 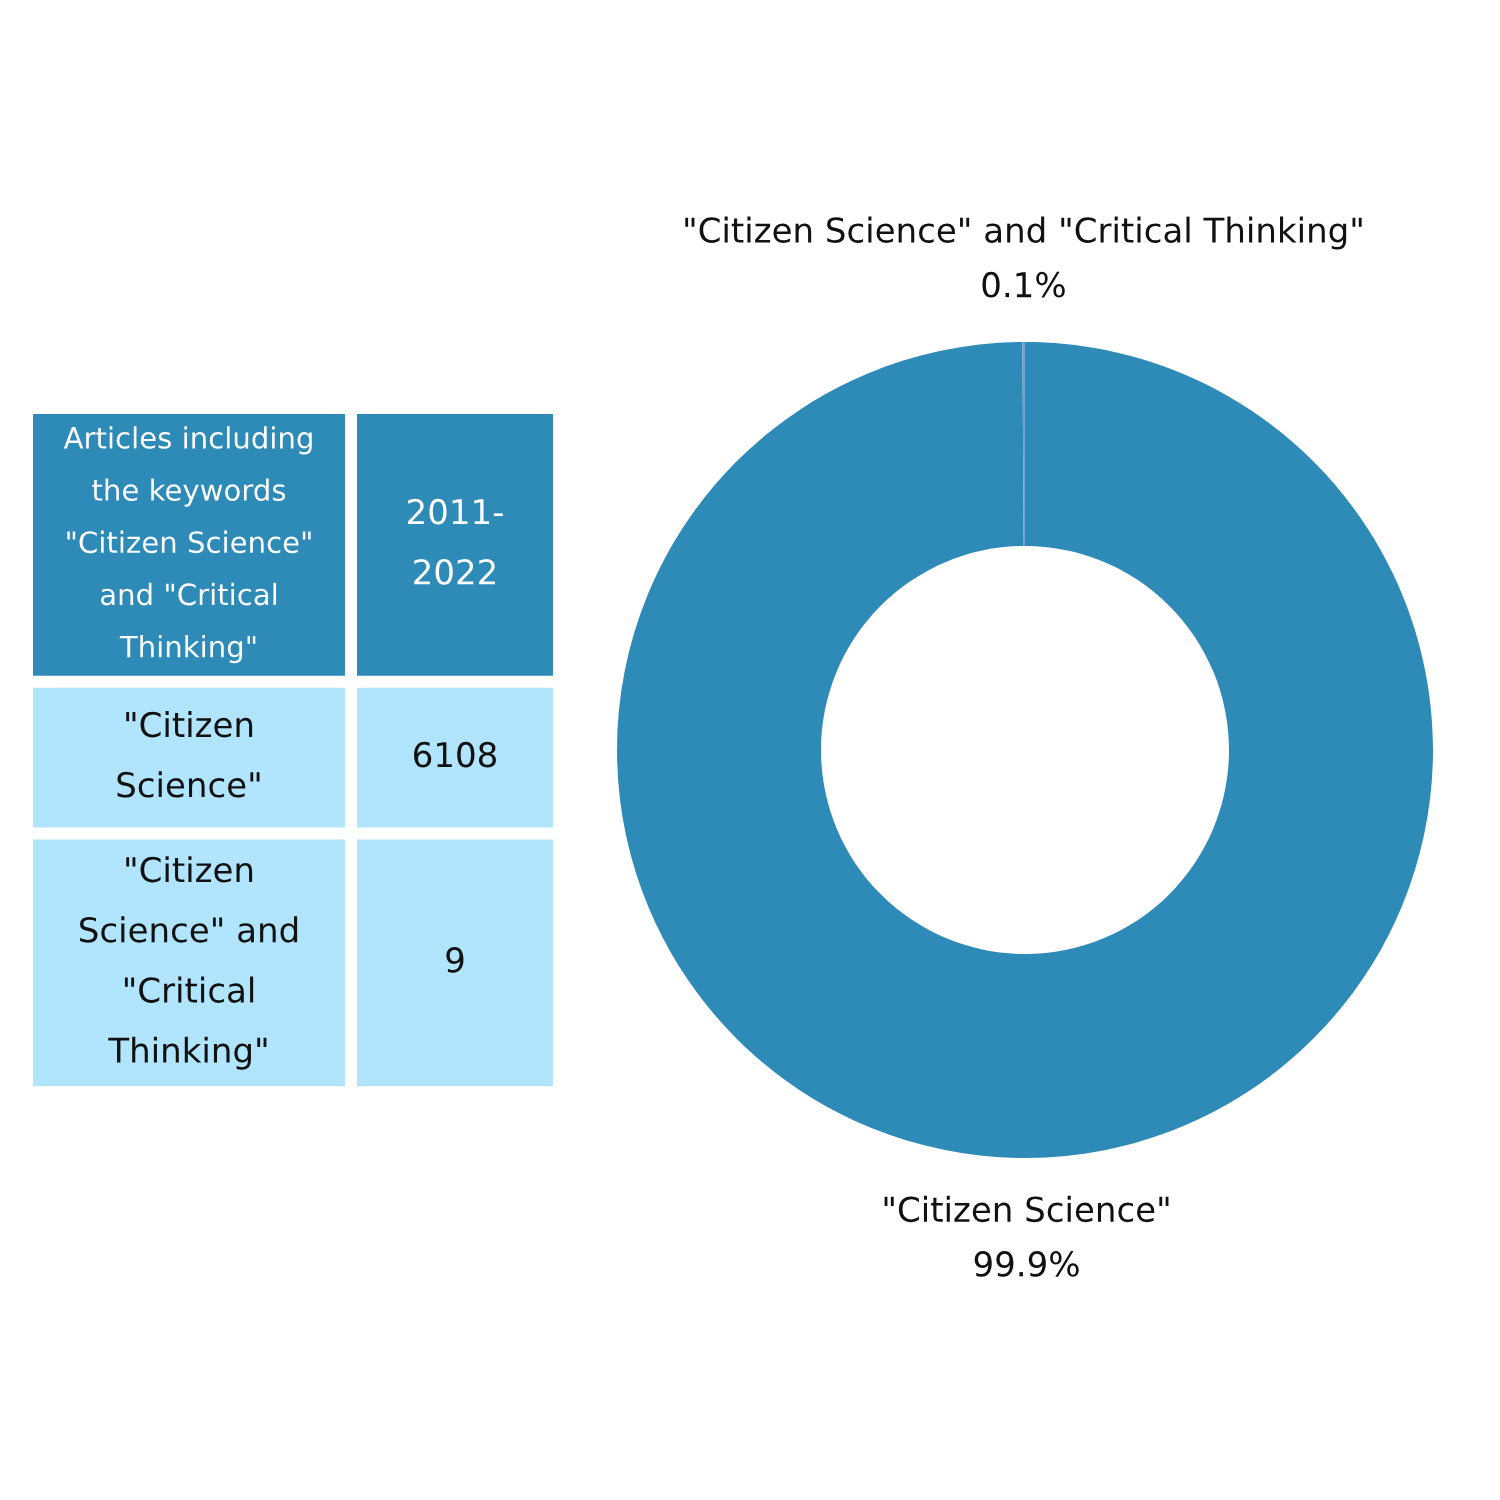 I want to click on text: 2011-2022, so click(x=455, y=541).